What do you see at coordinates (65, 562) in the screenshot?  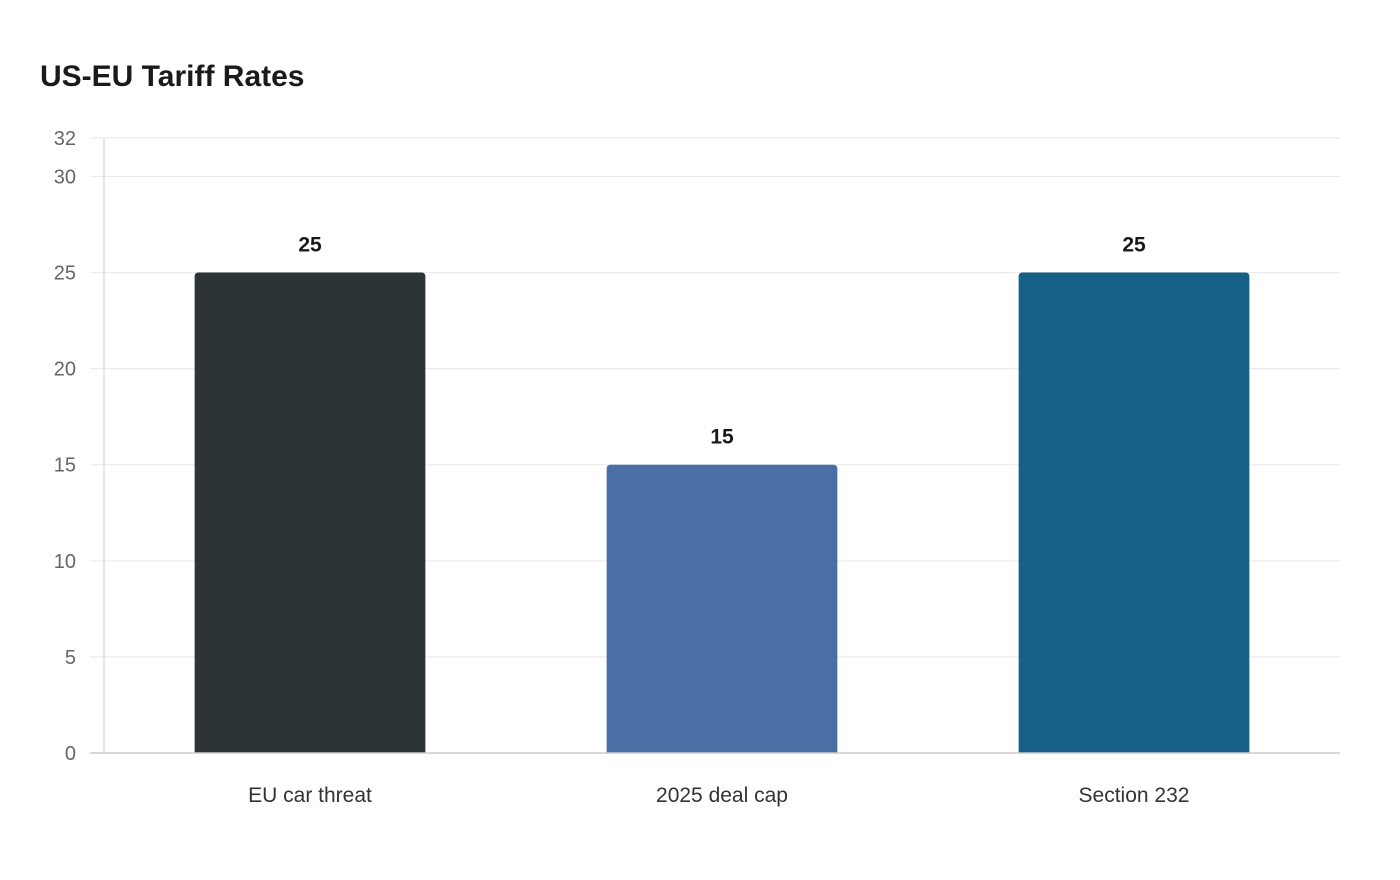 I see `y-tick-label: 10` at bounding box center [65, 562].